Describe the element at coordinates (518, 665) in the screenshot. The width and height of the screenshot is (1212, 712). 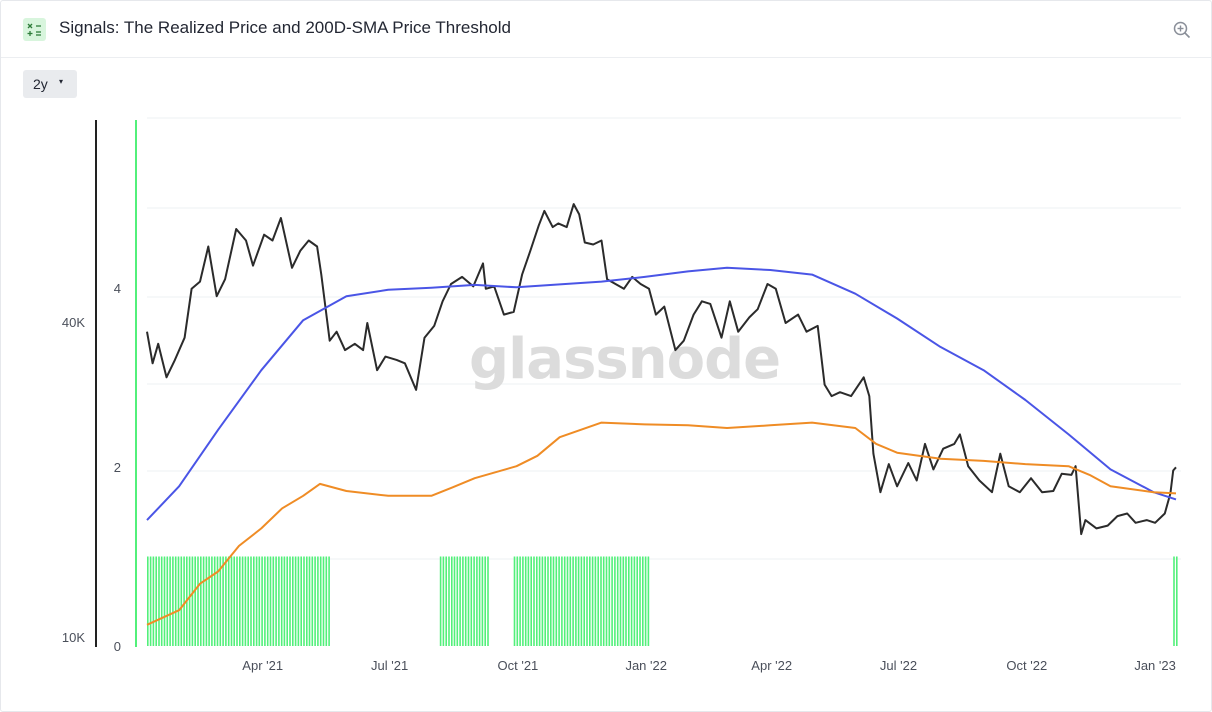
I see `x-tick-label: Oct '21` at that location.